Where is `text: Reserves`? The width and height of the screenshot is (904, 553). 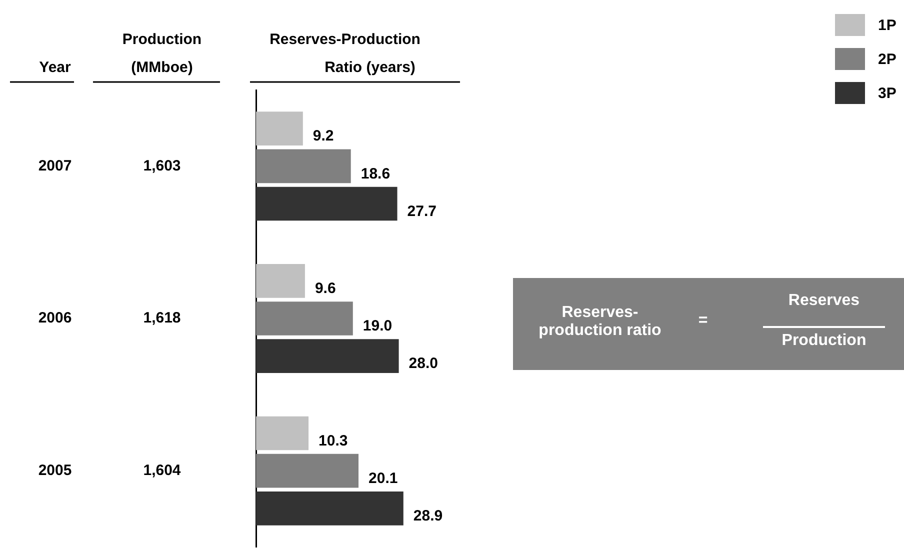 text: Reserves is located at coordinates (824, 301).